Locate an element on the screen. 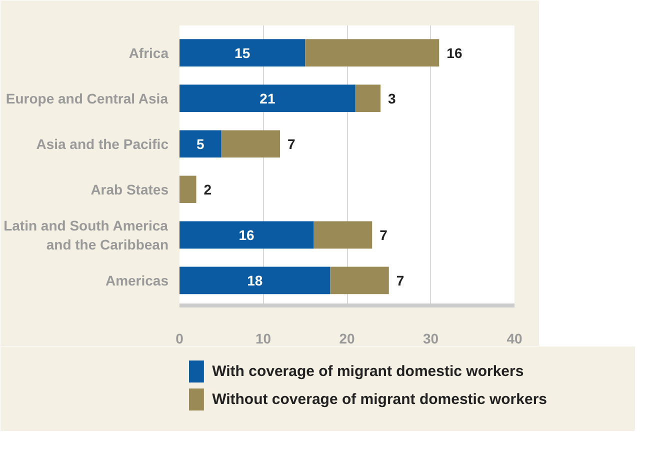 The height and width of the screenshot is (460, 670). data-label: 18 is located at coordinates (255, 280).